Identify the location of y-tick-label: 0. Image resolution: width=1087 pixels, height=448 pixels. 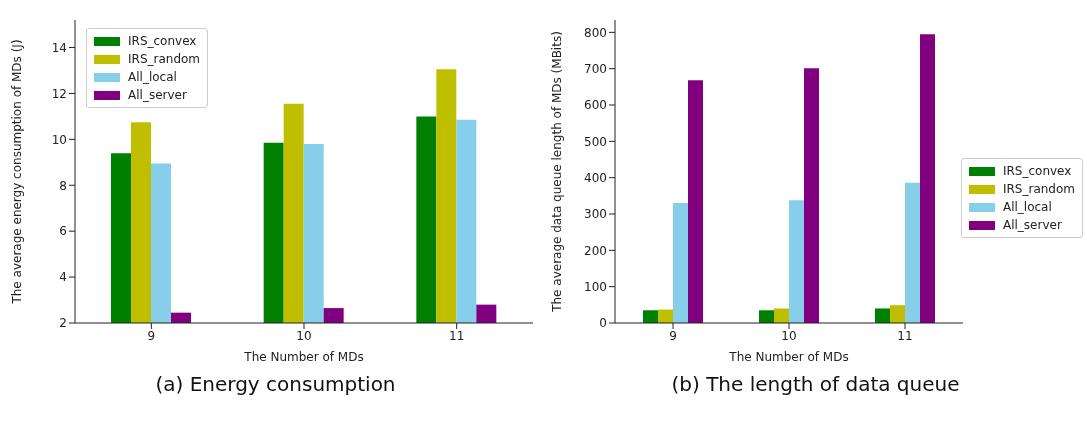
(603, 323).